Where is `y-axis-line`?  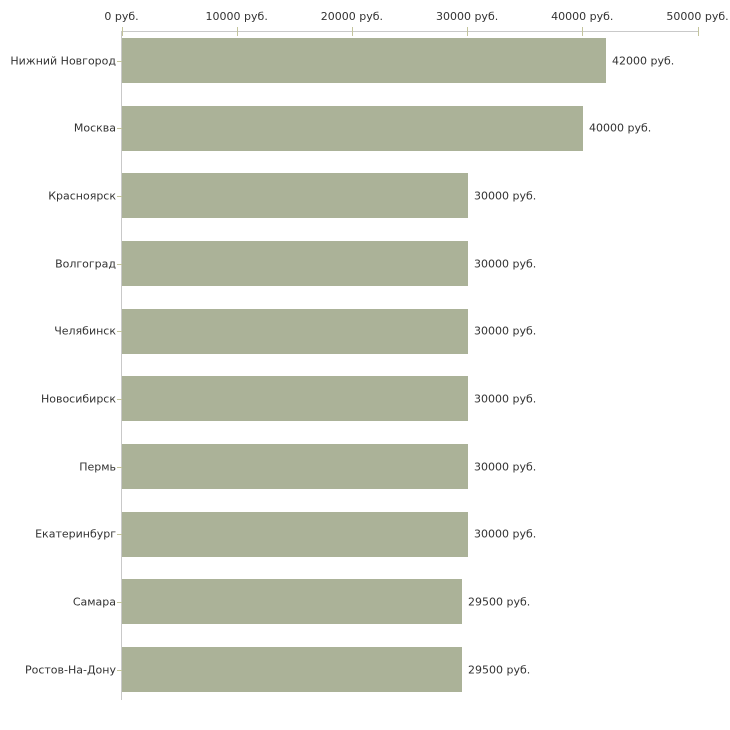
y-axis-line is located at coordinates (121, 365).